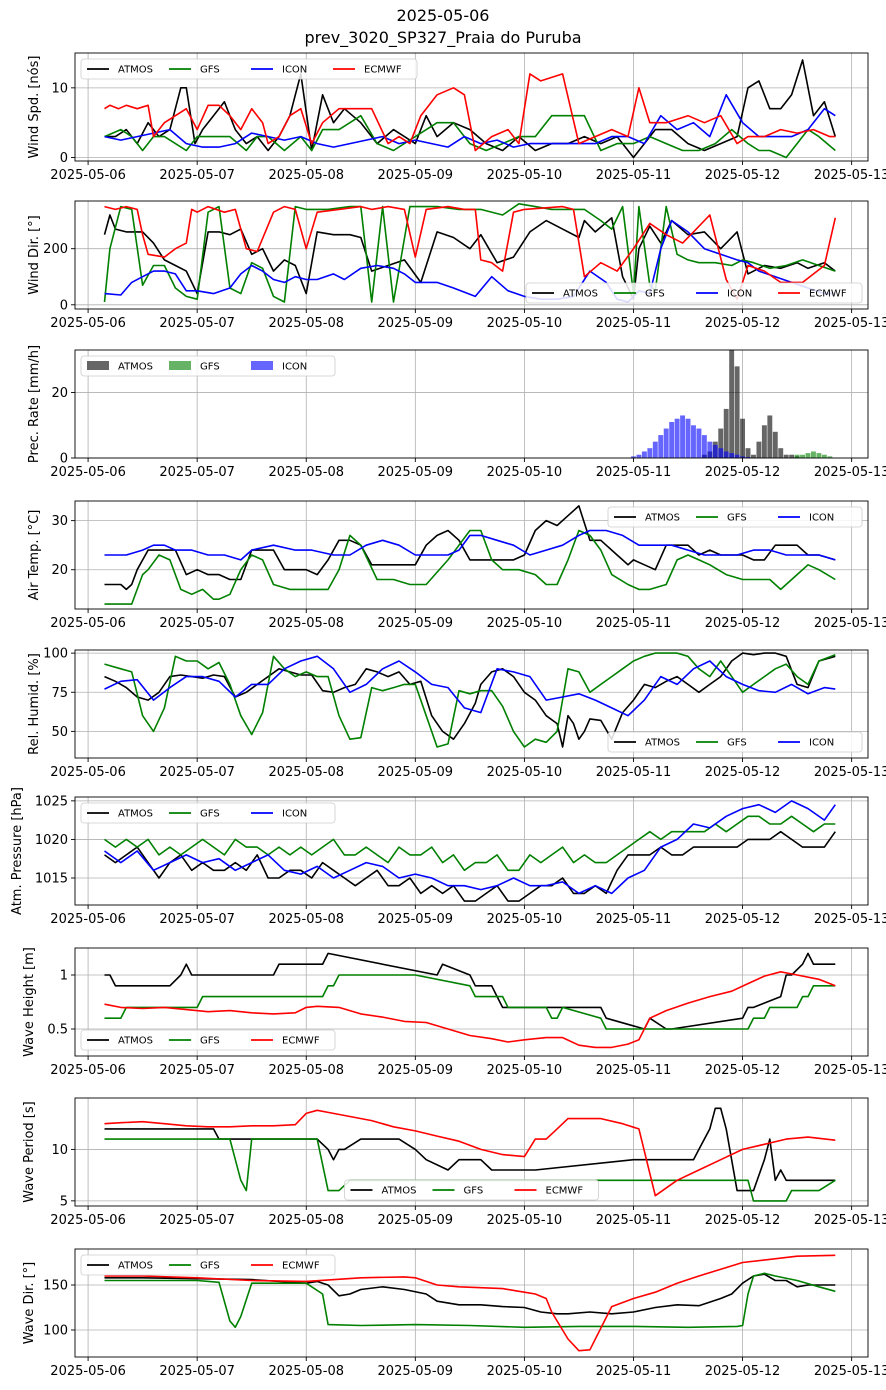 The image size is (886, 1390). I want to click on y-axis-label: Wind Dir. [°], so click(34, 255).